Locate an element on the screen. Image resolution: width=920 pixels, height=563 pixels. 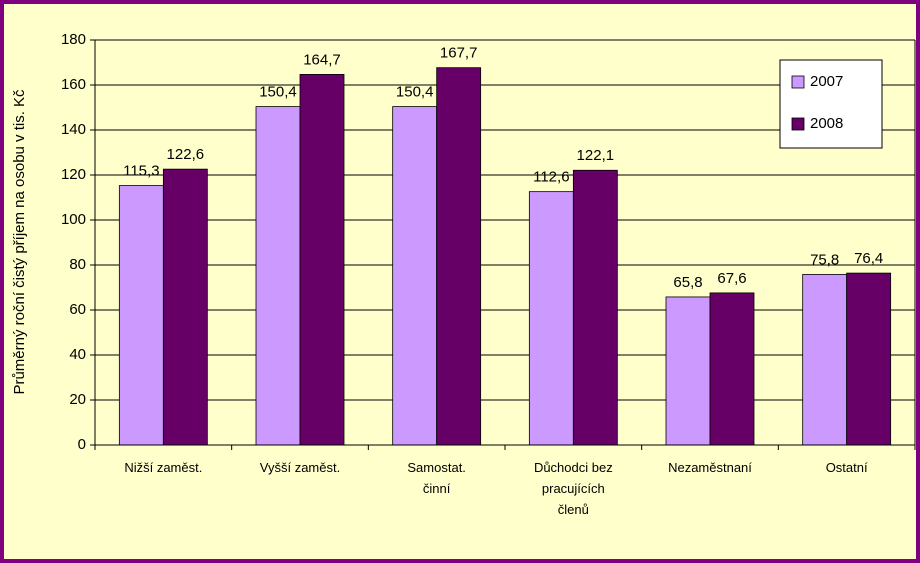
value-label: 112,6 is located at coordinates (551, 177).